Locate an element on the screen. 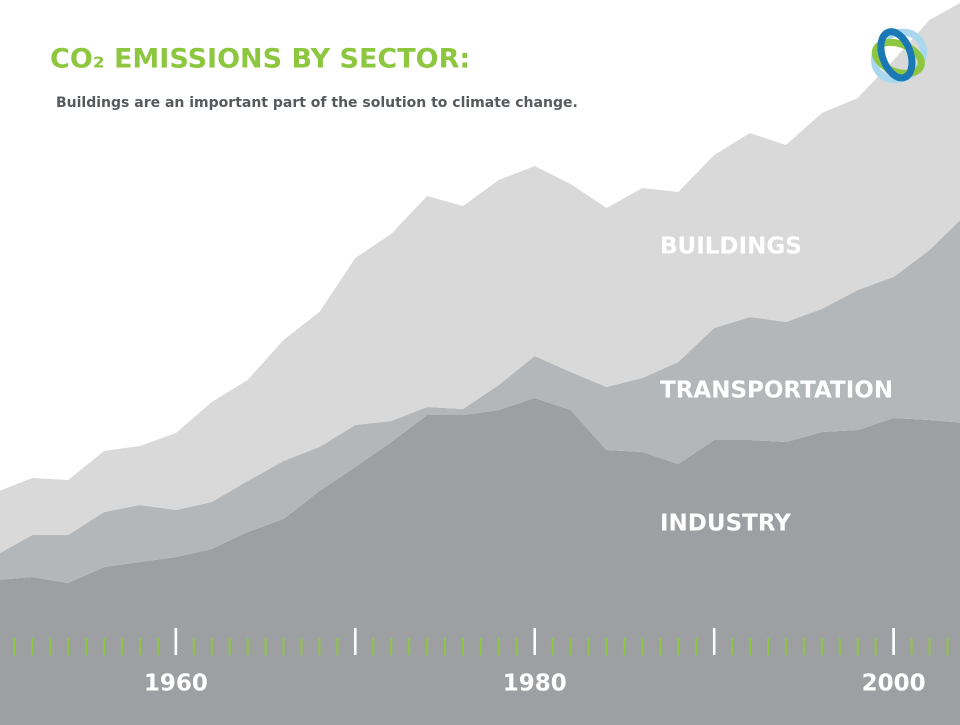  series-label: TRANSPORTATION is located at coordinates (776, 391).